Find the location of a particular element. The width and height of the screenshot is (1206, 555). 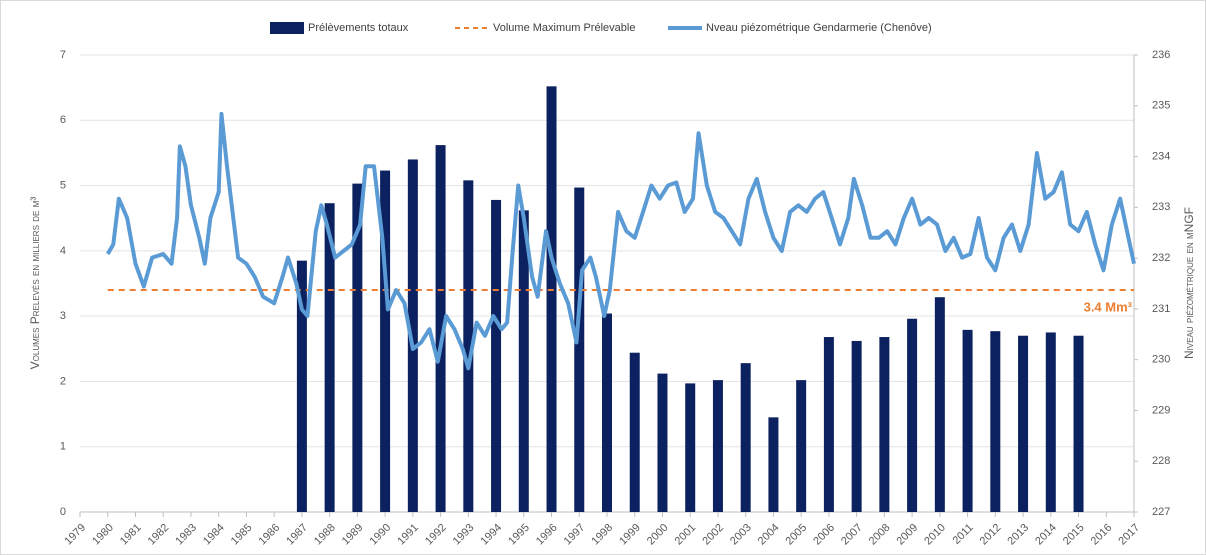

annotation: 3.4 Mm³ is located at coordinates (1108, 306).